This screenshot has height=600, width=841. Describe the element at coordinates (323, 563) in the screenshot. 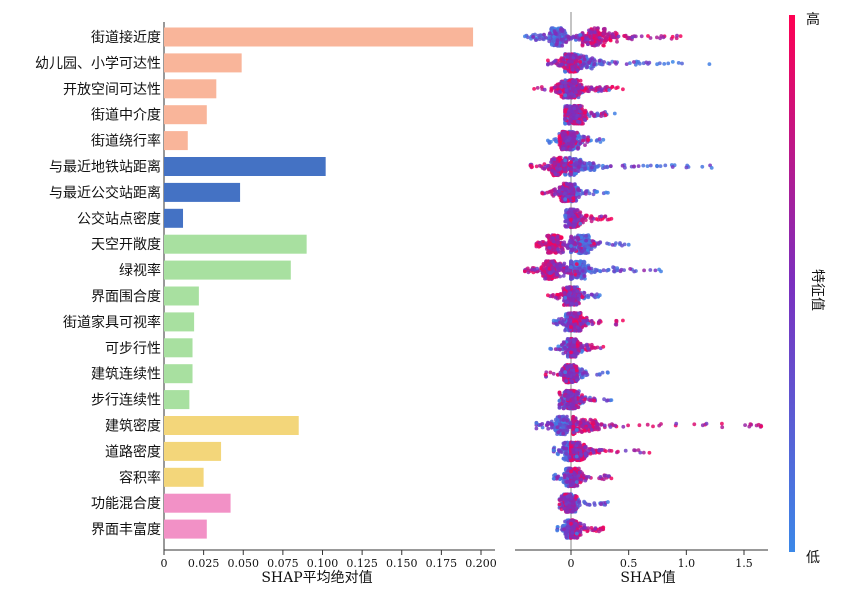

I see `bar-x-tick-label: 0.100` at that location.